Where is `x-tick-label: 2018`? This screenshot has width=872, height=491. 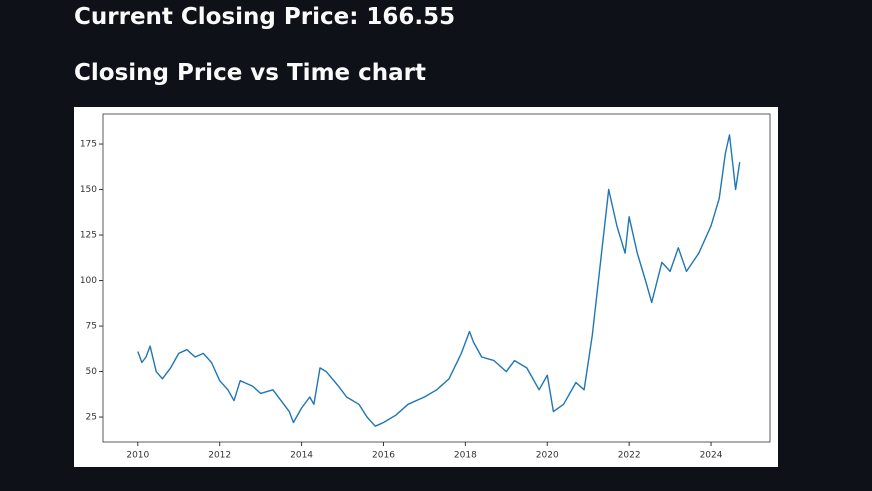 x-tick-label: 2018 is located at coordinates (465, 456).